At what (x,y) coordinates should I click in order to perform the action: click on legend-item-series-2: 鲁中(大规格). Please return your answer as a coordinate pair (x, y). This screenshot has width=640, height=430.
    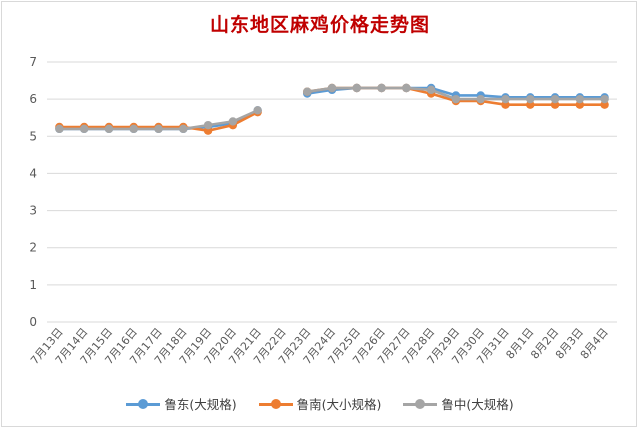
    Looking at the image, I should click on (458, 403).